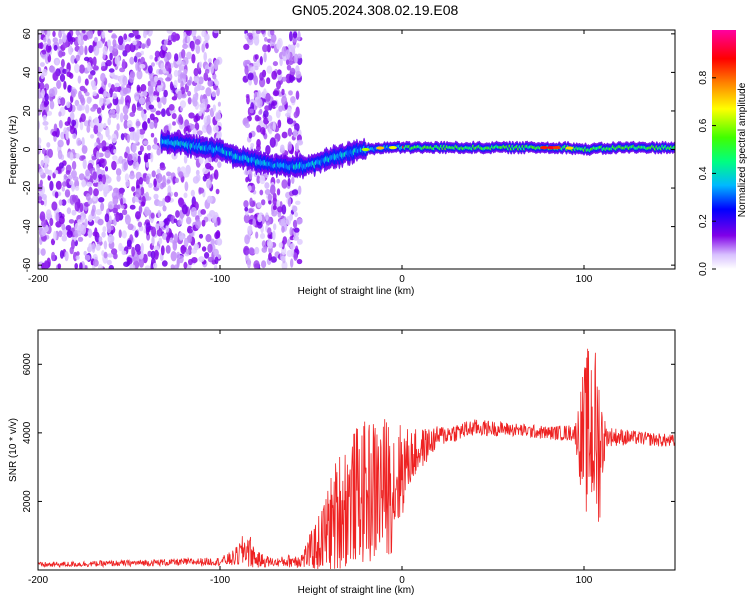  Describe the element at coordinates (673, 147) in the screenshot. I see `ridge-core` at that location.